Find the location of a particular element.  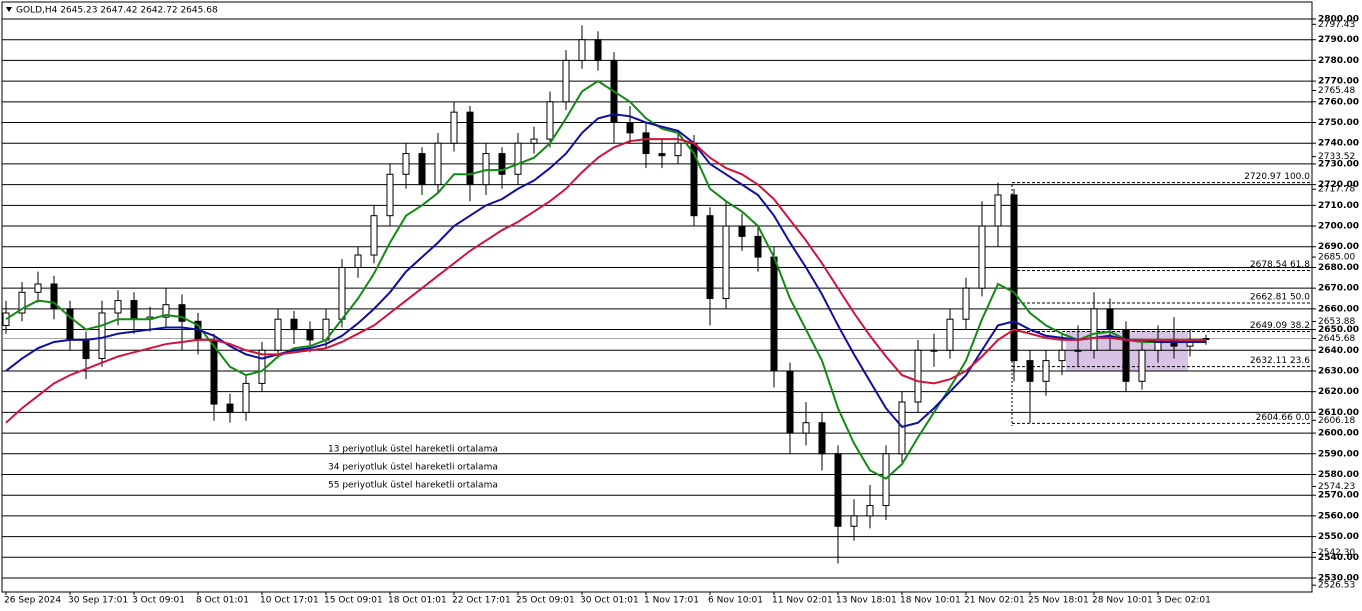

legend-label: 55 periyotluk üstel hareketli ortalama is located at coordinates (413, 486).